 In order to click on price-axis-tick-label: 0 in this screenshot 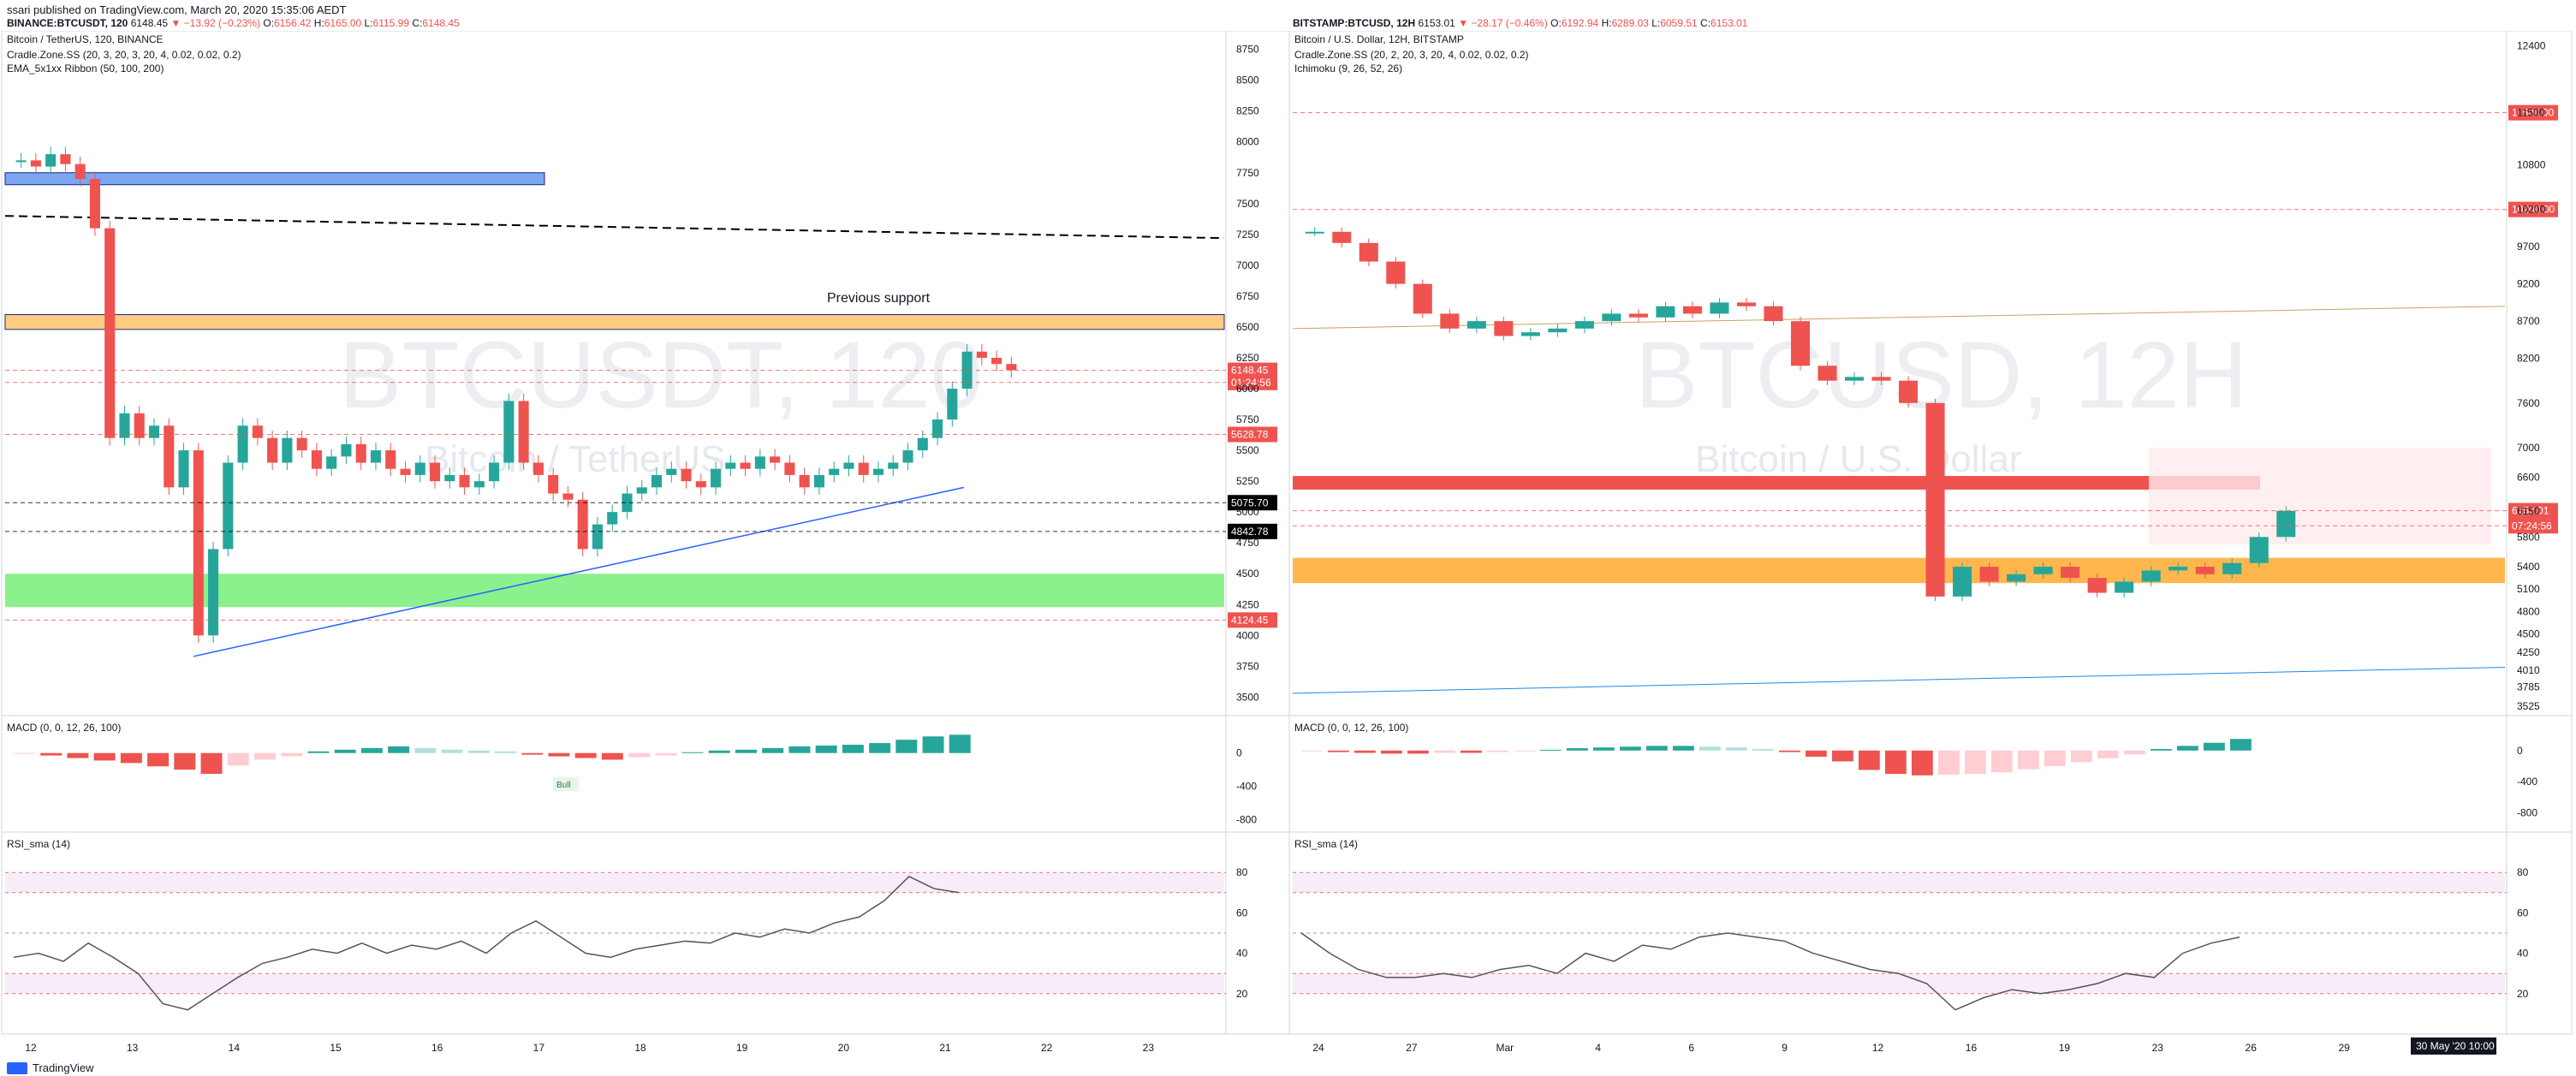, I will do `click(2520, 751)`.